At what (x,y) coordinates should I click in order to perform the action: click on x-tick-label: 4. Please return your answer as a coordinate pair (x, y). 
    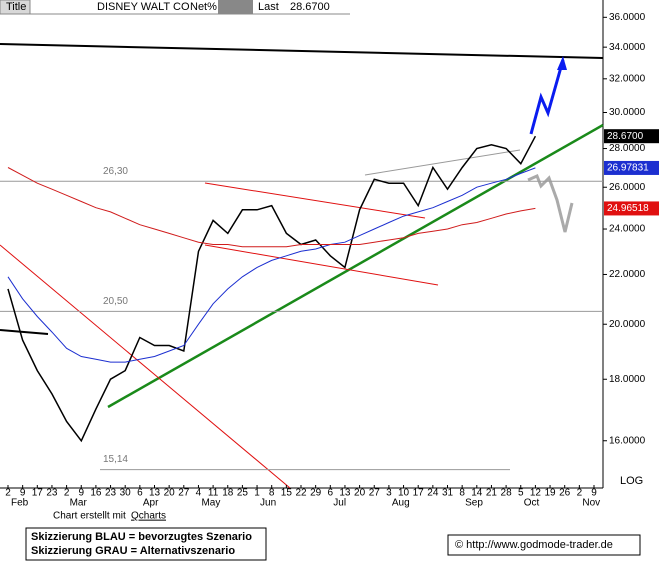
    Looking at the image, I should click on (199, 493).